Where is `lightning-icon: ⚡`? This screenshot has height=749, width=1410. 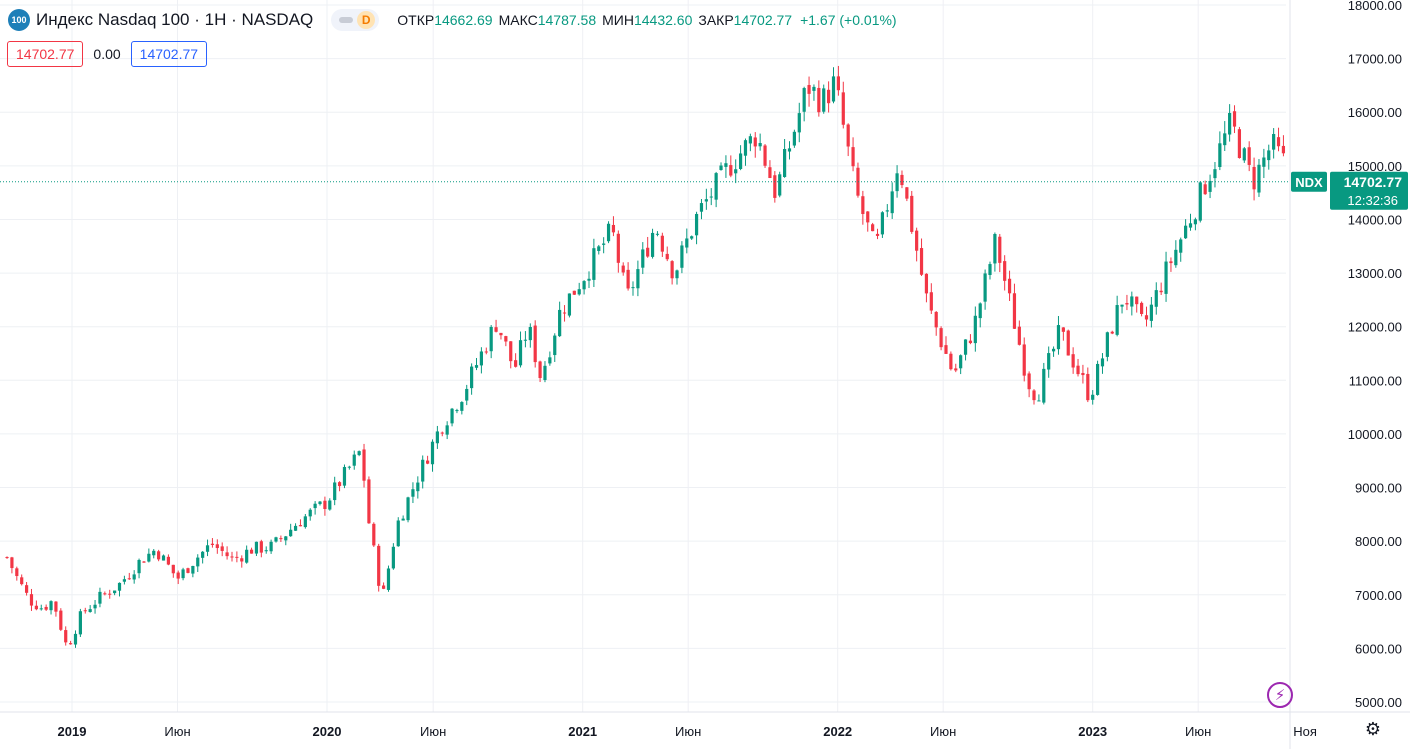
lightning-icon: ⚡ is located at coordinates (1280, 695).